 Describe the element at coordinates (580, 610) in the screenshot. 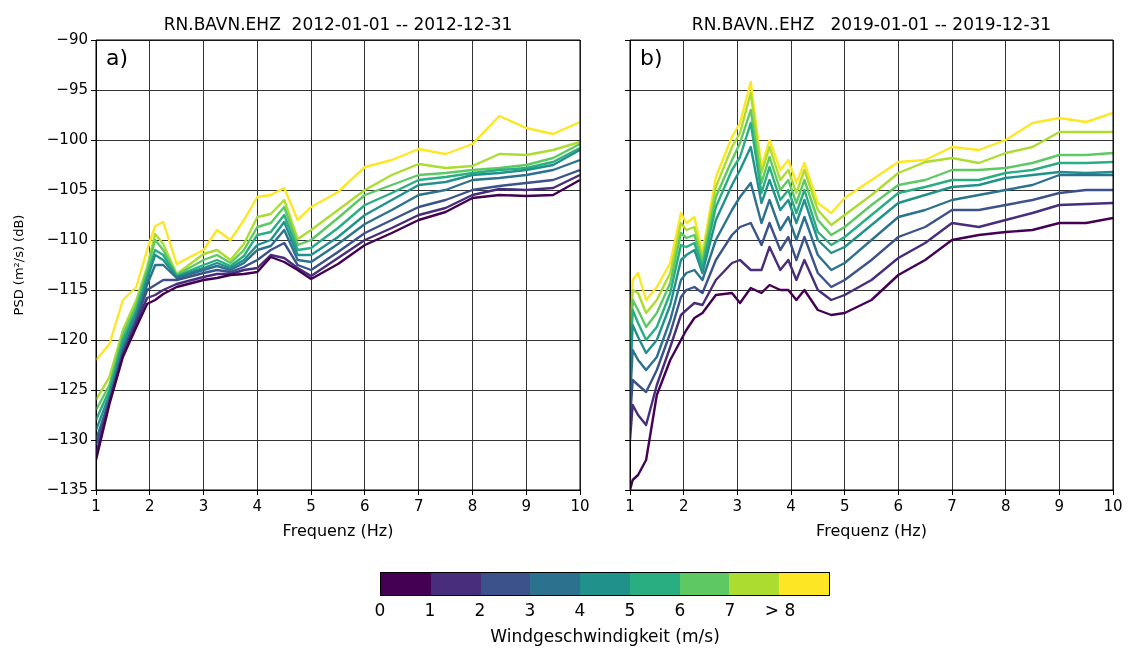

I see `color-bar-label: 4` at that location.